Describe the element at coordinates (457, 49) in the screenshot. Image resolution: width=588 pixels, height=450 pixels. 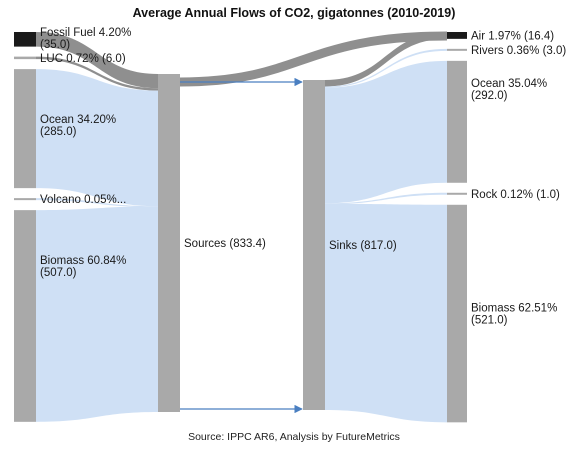
I see `node-sink-rivers` at that location.